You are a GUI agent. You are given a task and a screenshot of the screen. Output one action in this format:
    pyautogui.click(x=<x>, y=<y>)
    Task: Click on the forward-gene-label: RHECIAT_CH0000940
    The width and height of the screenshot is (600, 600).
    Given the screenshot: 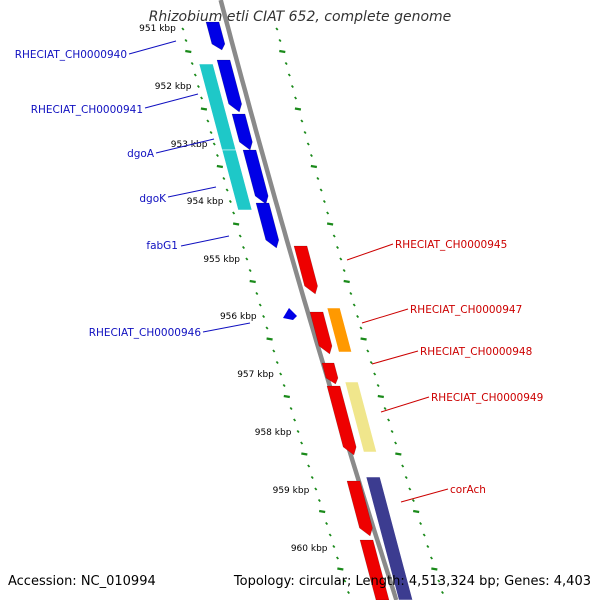 What is the action you would take?
    pyautogui.click(x=71, y=55)
    